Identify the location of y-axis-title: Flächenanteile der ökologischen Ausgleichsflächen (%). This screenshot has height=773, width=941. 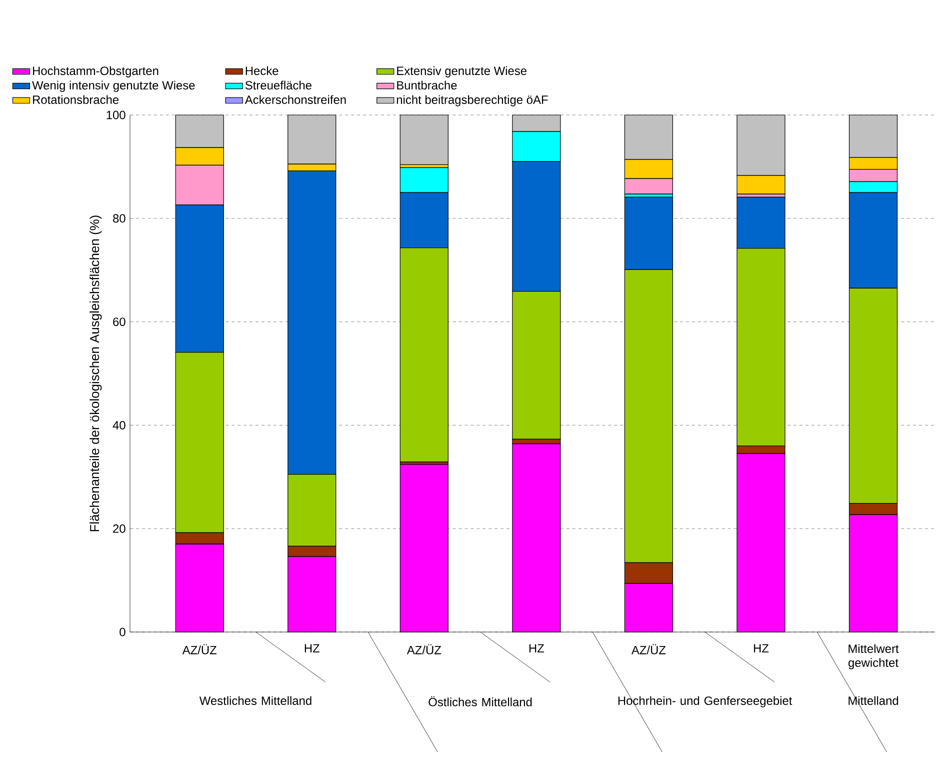
(96, 374).